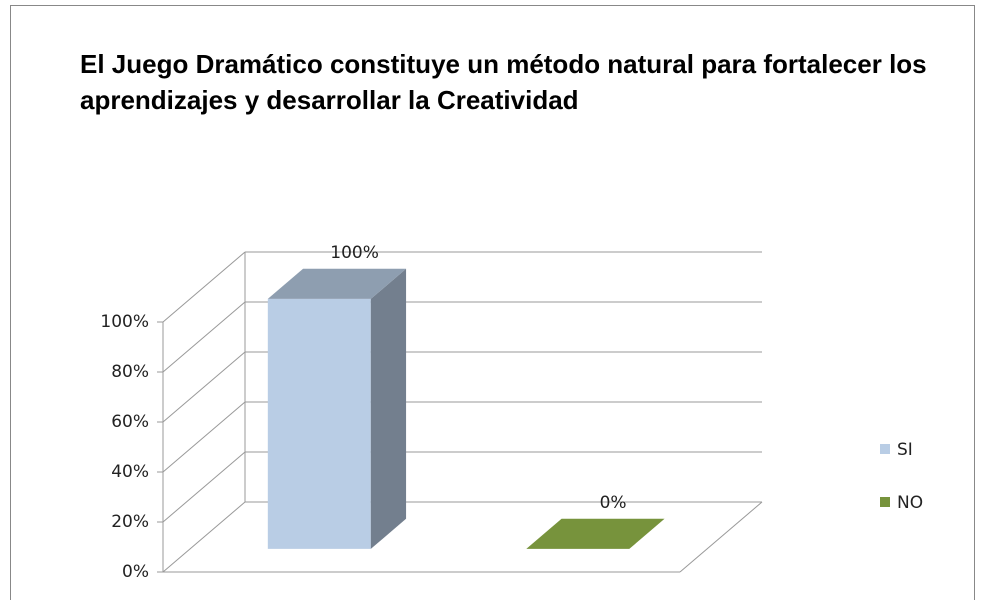  What do you see at coordinates (319, 423) in the screenshot?
I see `bar-front` at bounding box center [319, 423].